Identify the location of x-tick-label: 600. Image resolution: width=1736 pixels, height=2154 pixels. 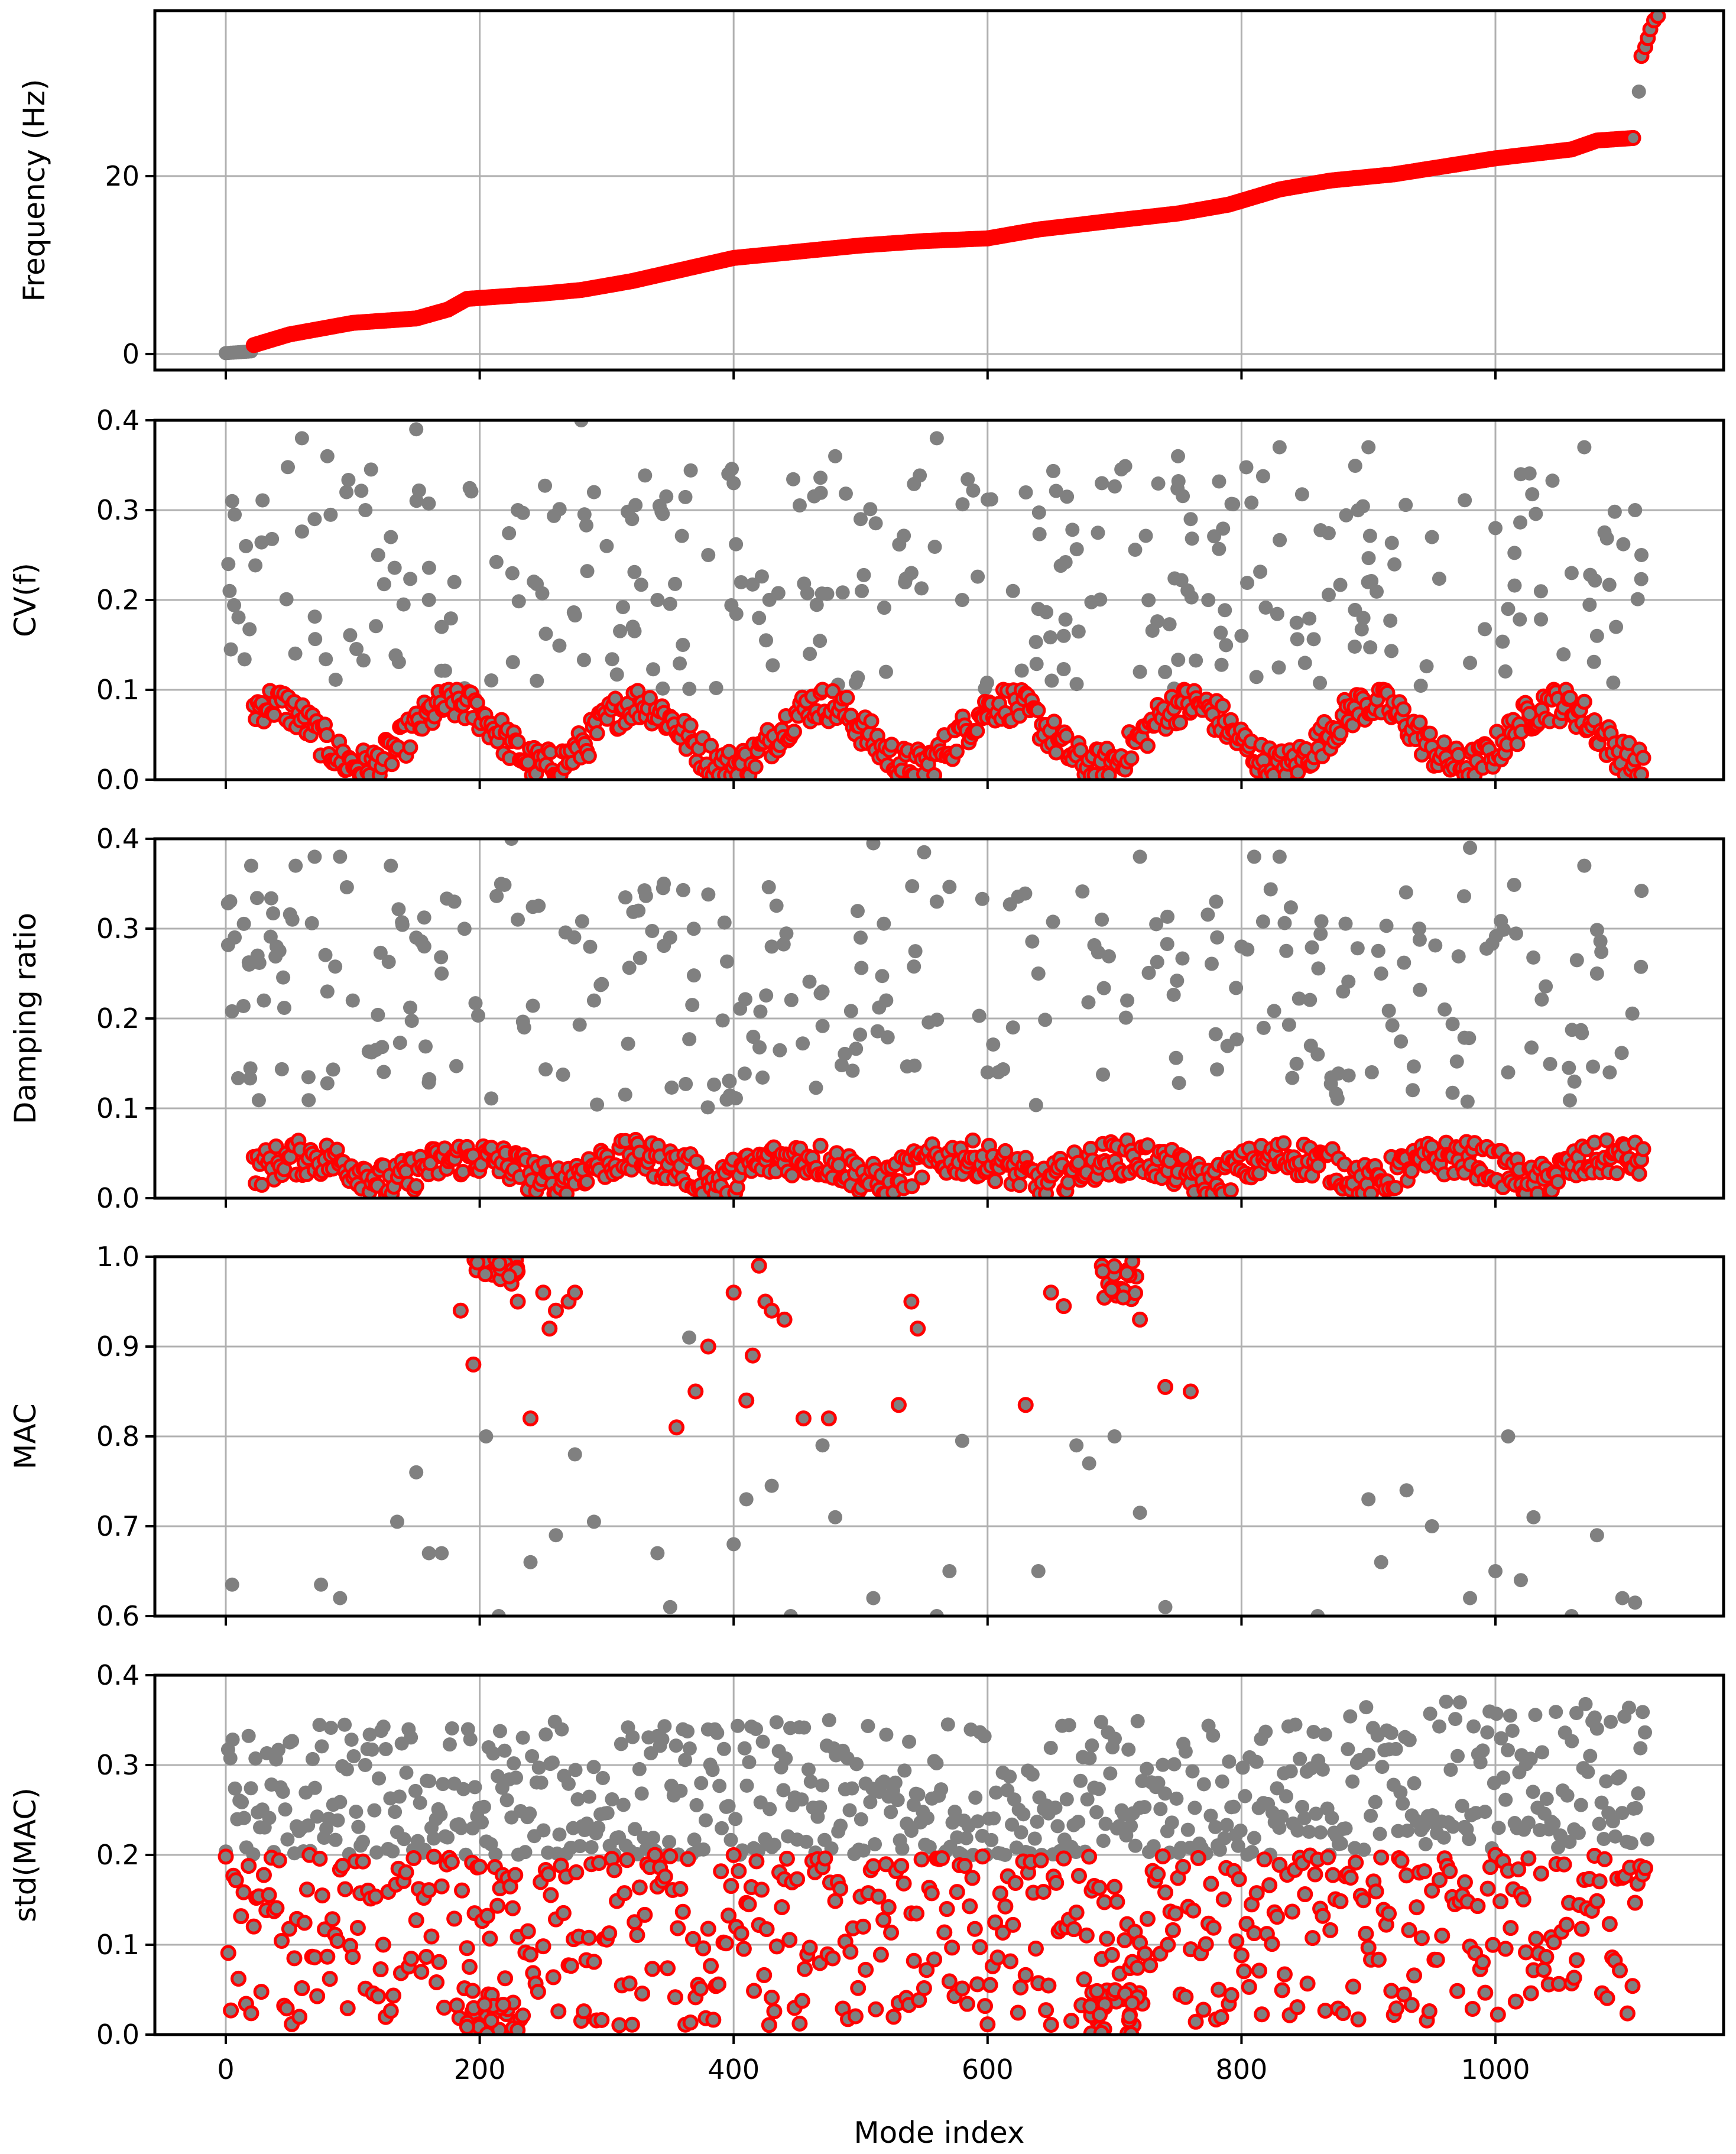
(988, 2069).